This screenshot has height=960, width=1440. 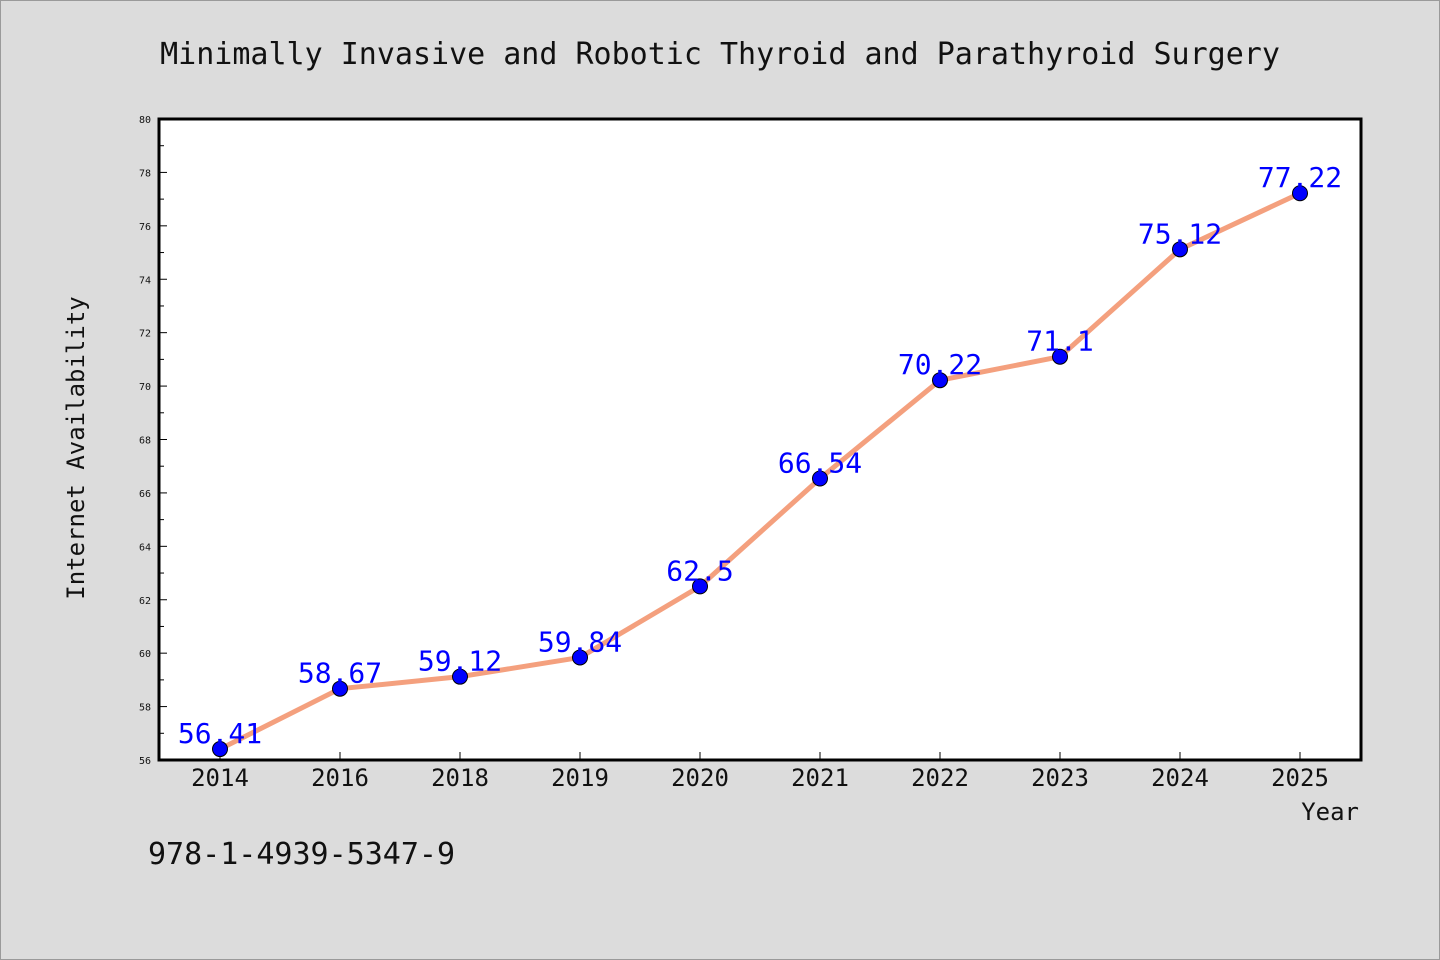 What do you see at coordinates (145, 173) in the screenshot?
I see `y-tick-label: 78` at bounding box center [145, 173].